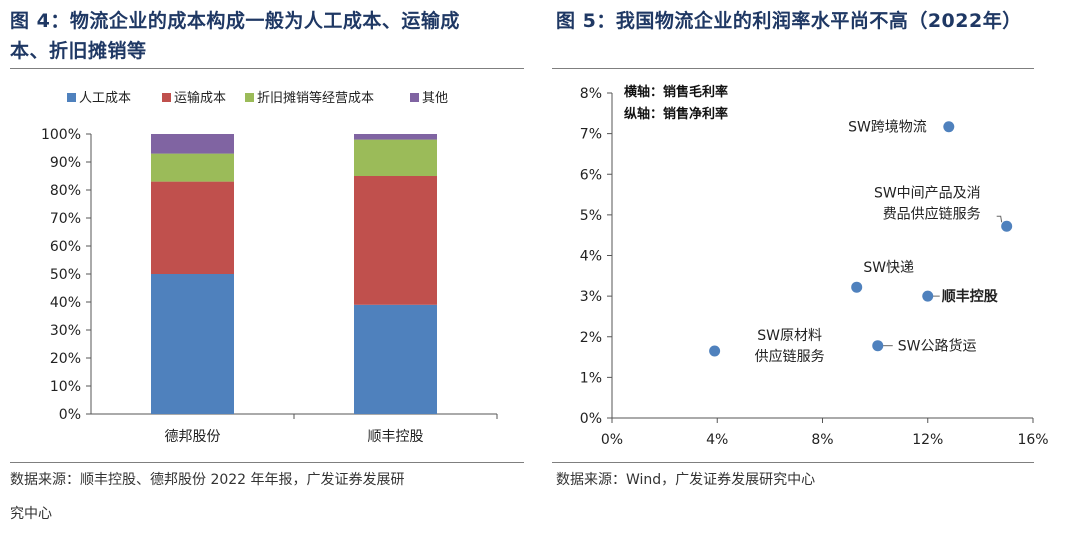 Image resolution: width=1080 pixels, height=534 pixels. Describe the element at coordinates (591, 94) in the screenshot. I see `y-tick-label: 8%` at that location.